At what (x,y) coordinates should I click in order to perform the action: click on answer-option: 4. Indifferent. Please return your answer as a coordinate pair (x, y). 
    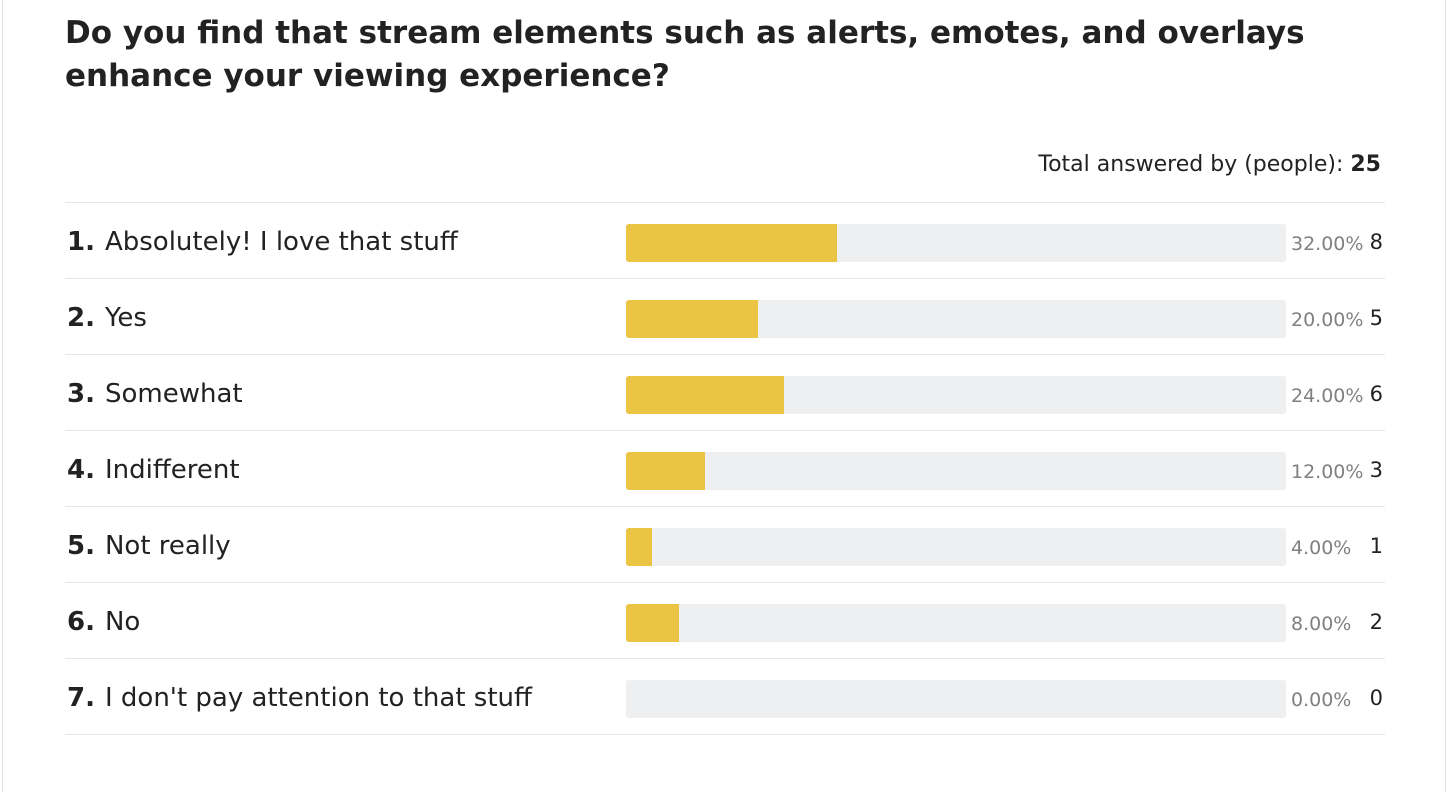
    Looking at the image, I should click on (153, 470).